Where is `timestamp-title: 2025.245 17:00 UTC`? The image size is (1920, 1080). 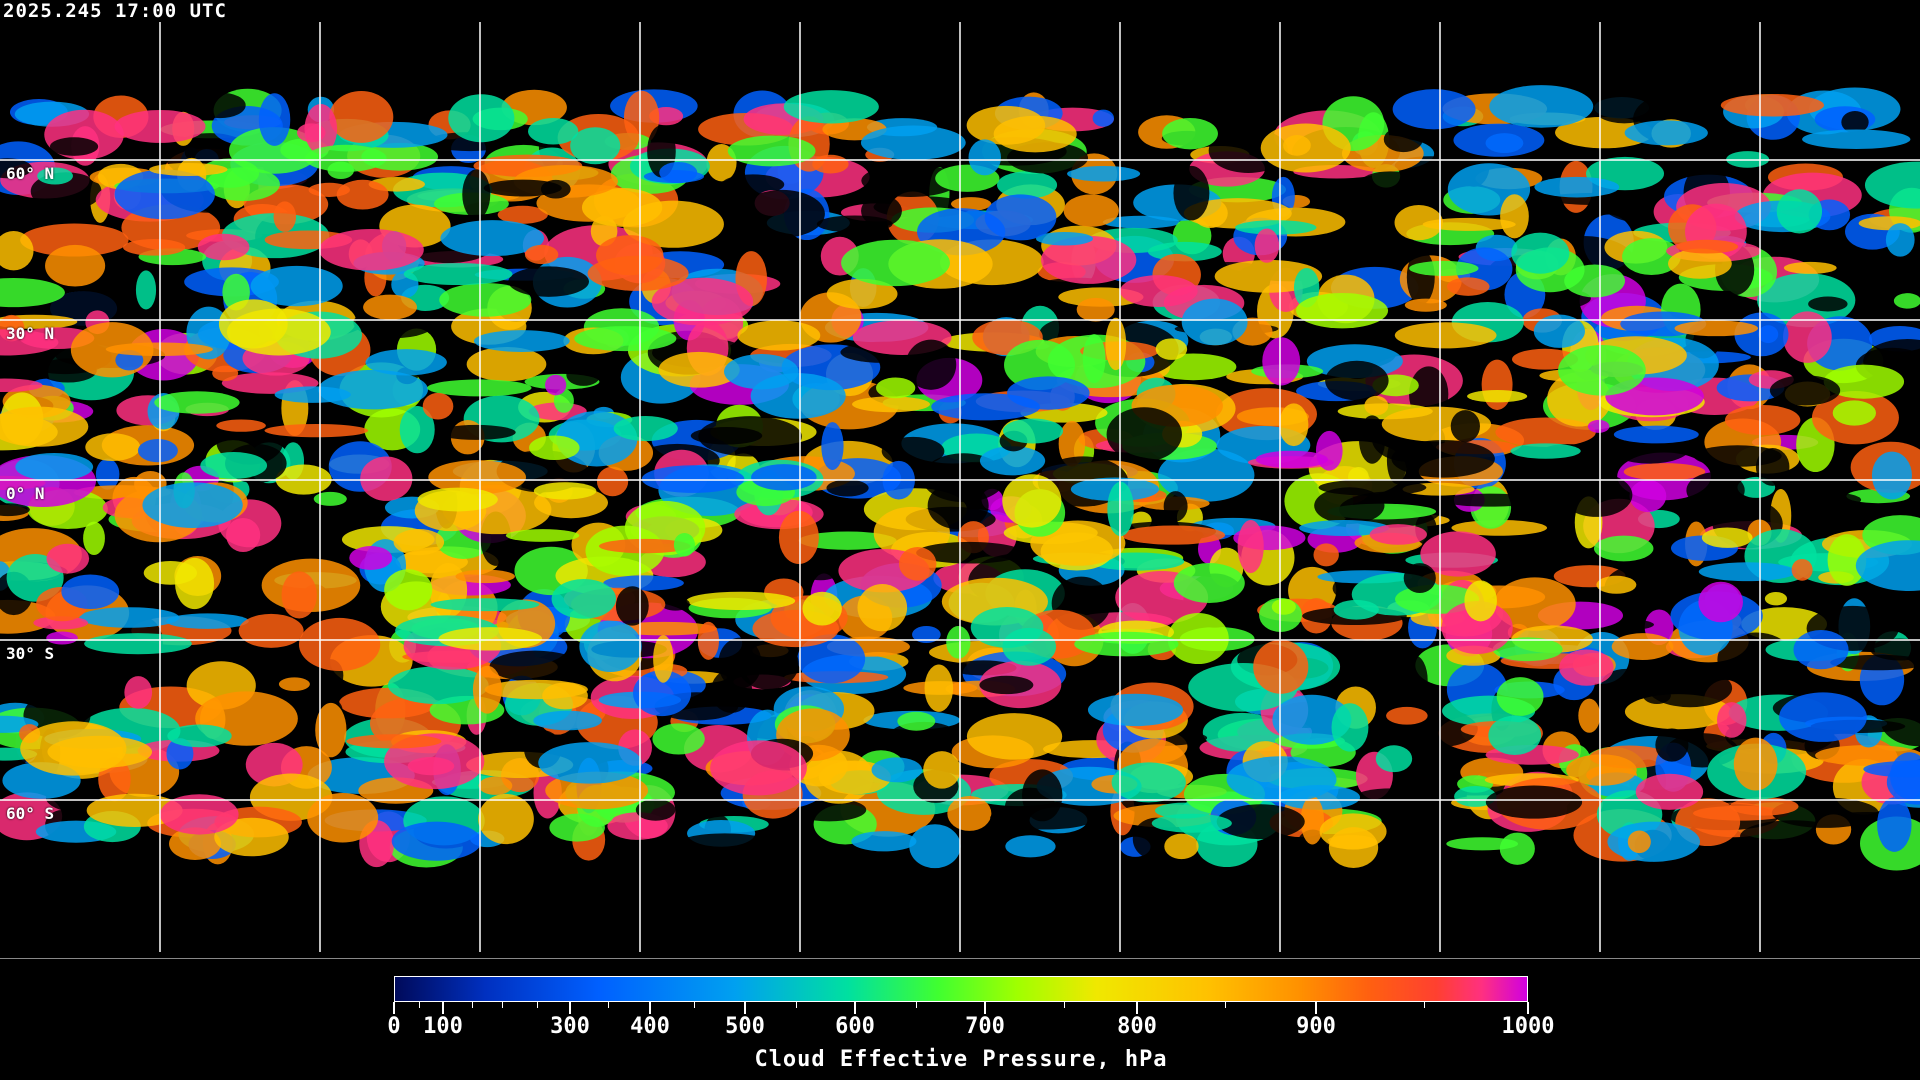
timestamp-title: 2025.245 17:00 UTC is located at coordinates (115, 11).